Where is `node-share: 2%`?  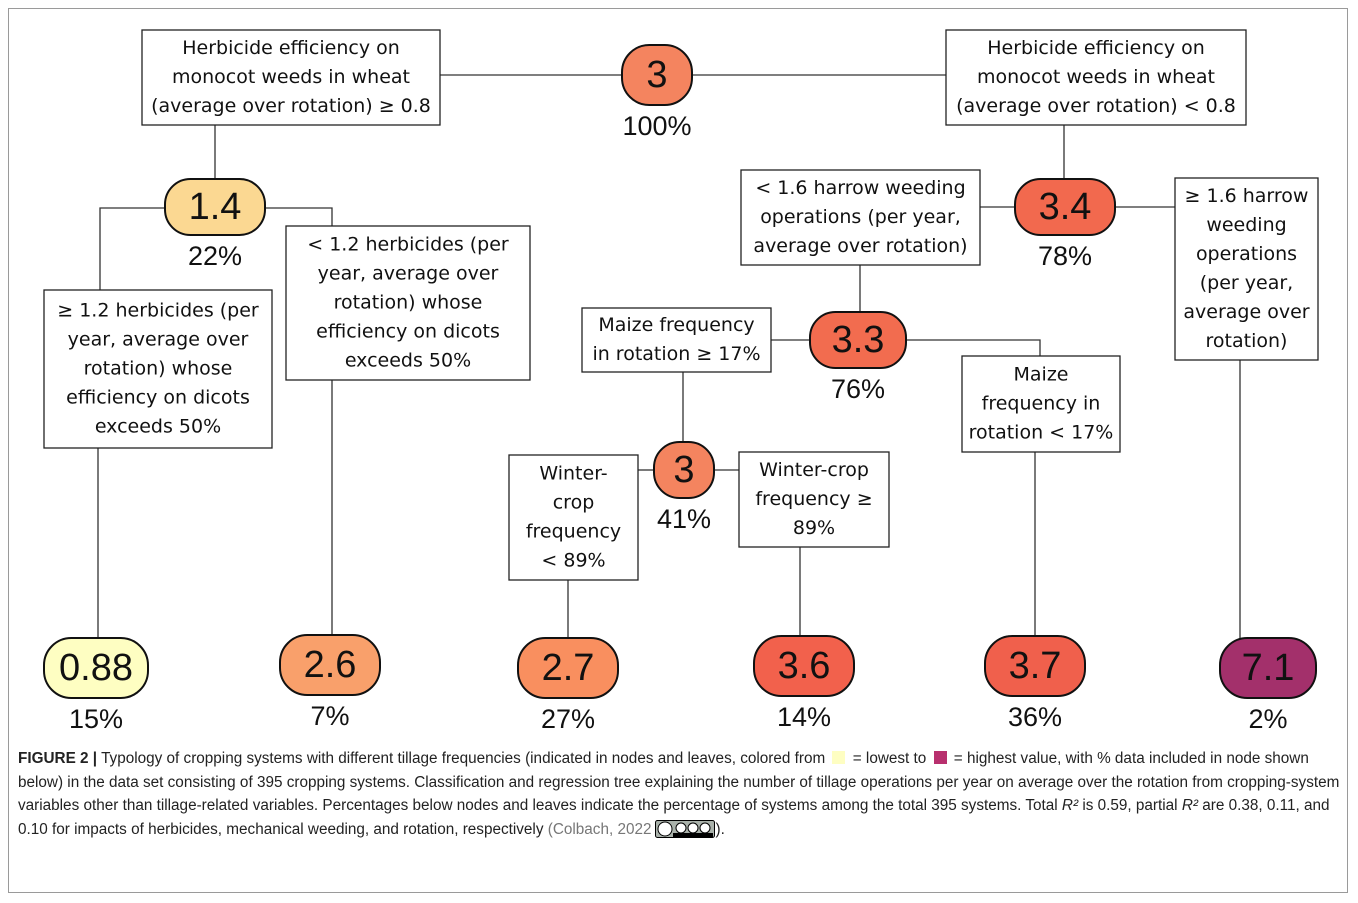 node-share: 2% is located at coordinates (1267, 719).